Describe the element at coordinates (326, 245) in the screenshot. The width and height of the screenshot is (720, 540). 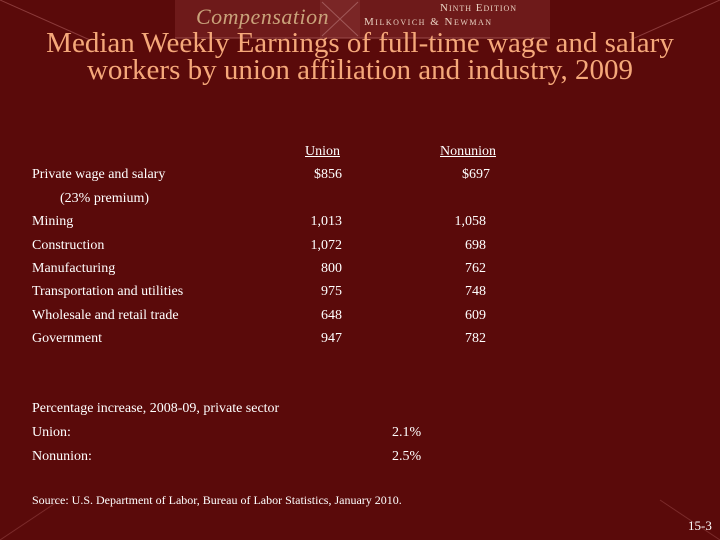
I see `union-value: 1,072` at that location.